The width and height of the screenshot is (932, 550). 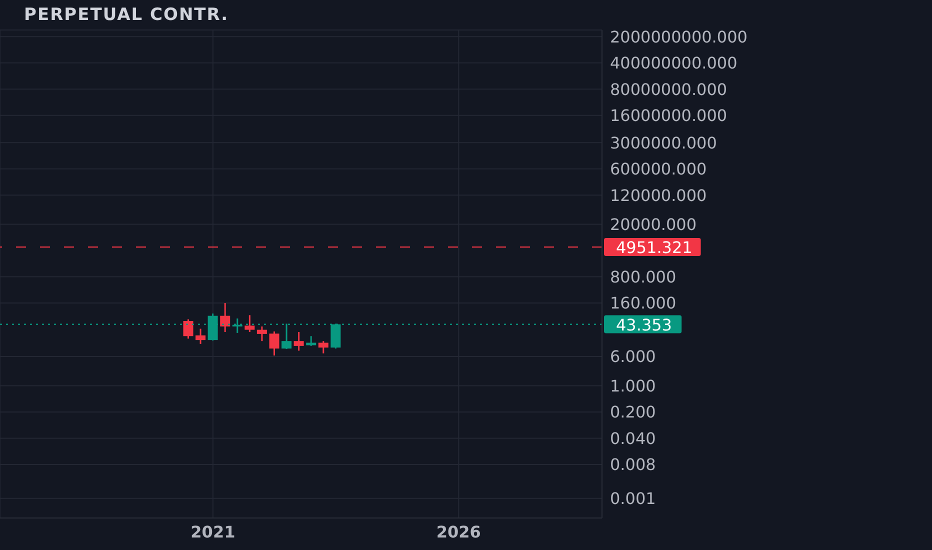 I want to click on y-tick-label: 2000000000.000, so click(x=679, y=36).